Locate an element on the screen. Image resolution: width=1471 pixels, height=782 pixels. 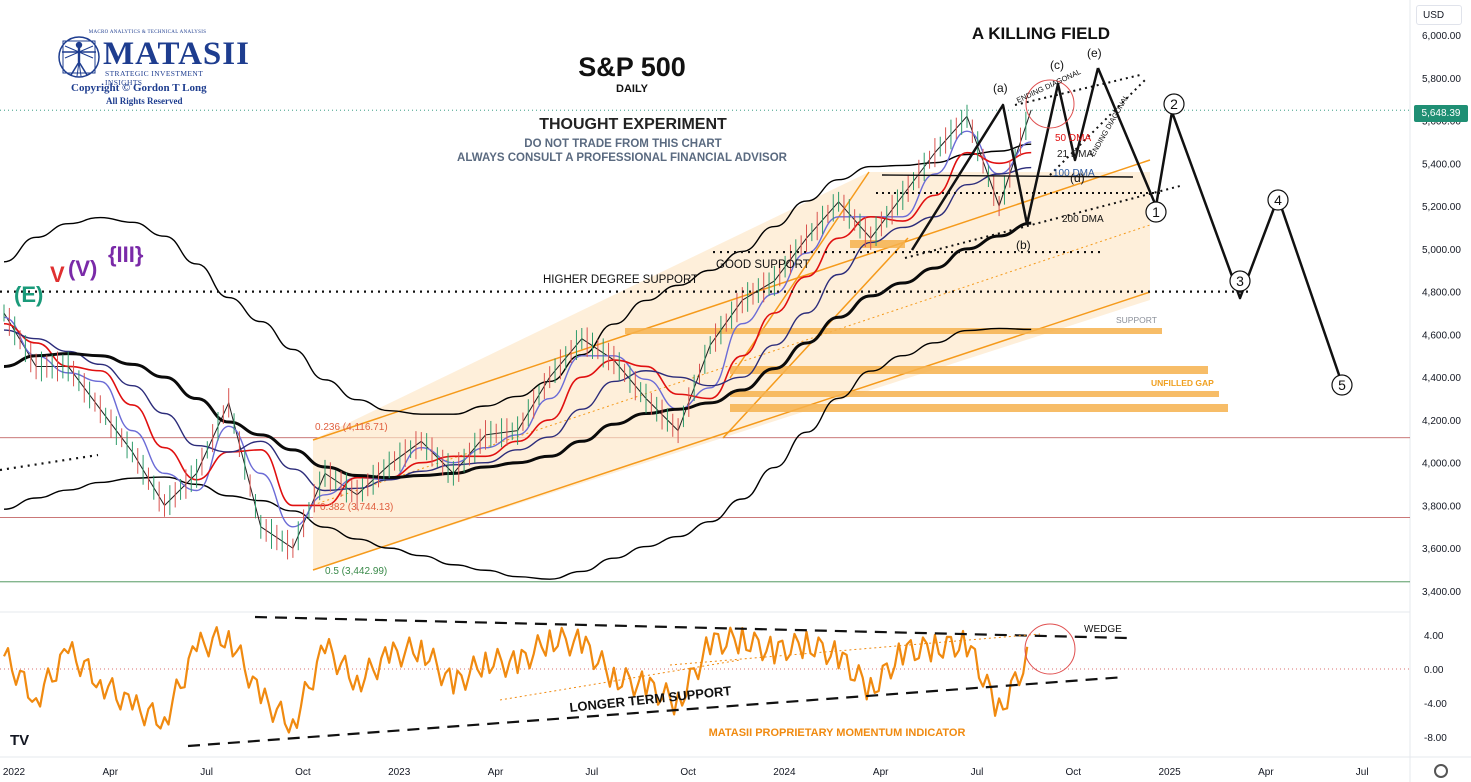
time-tick-label: 2022 is located at coordinates (14, 772).